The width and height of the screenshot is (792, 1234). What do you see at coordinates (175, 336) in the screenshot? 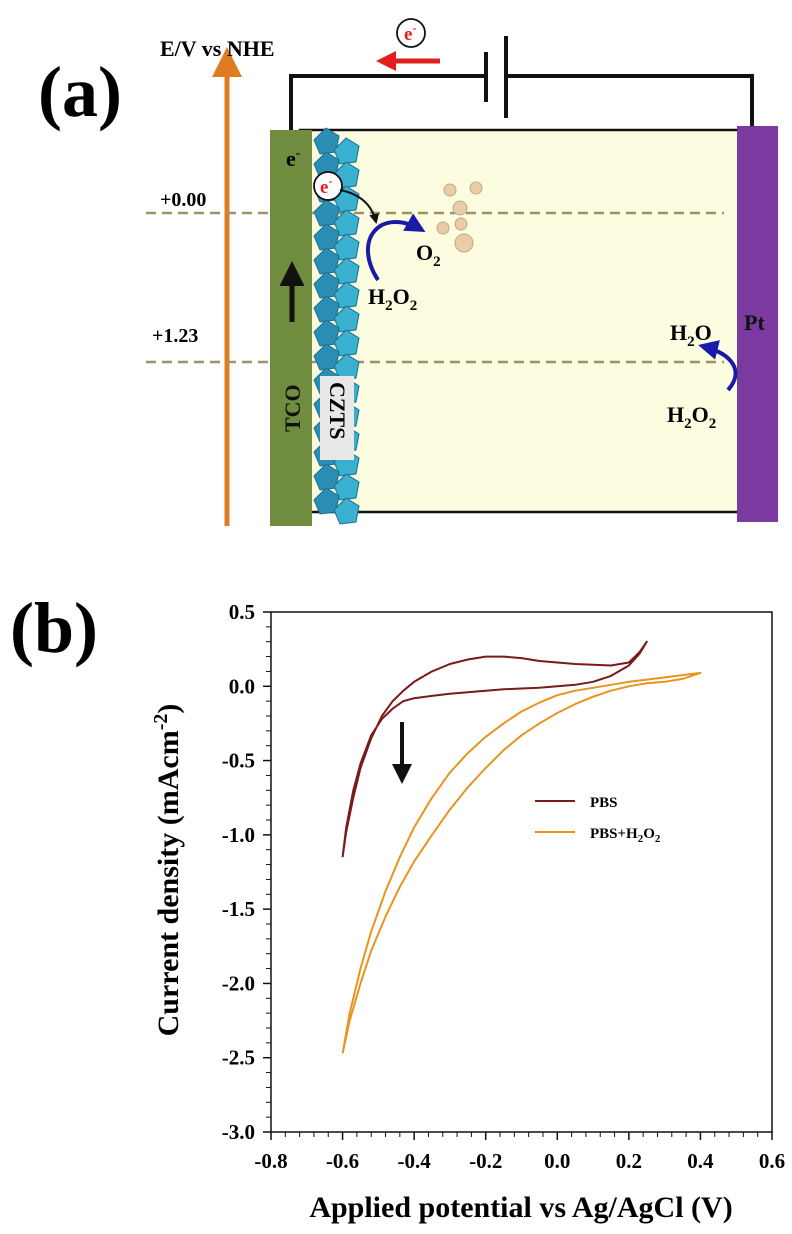
I see `level-1-label: +1.23` at bounding box center [175, 336].